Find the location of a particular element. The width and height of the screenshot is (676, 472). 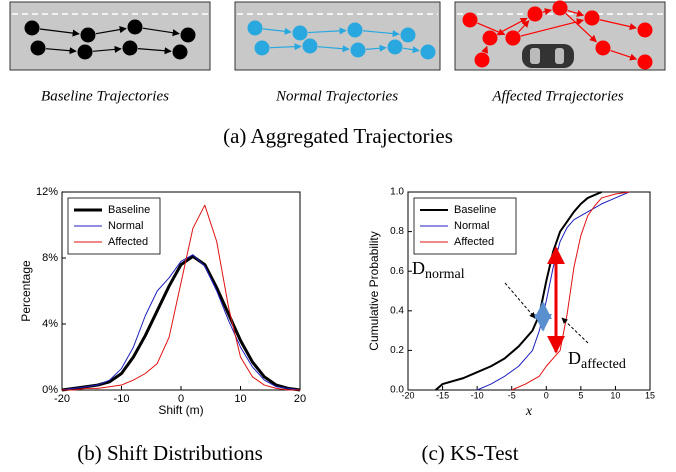

y-tick-label: 0.8 is located at coordinates (397, 231).